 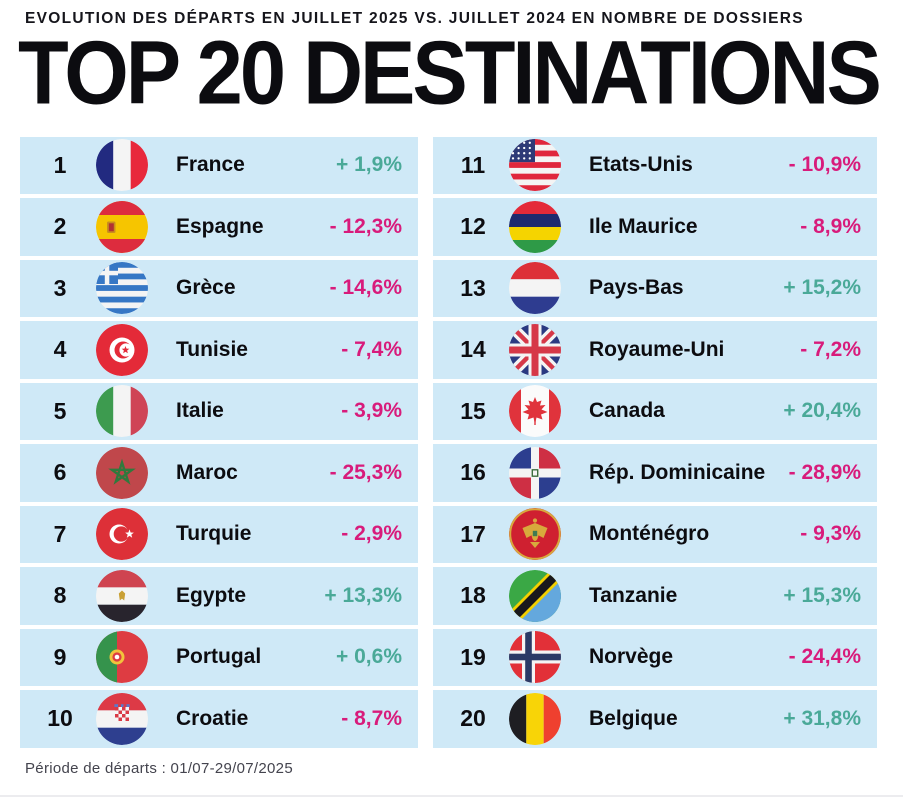 What do you see at coordinates (369, 657) in the screenshot?
I see `percent-change: + 0,6%` at bounding box center [369, 657].